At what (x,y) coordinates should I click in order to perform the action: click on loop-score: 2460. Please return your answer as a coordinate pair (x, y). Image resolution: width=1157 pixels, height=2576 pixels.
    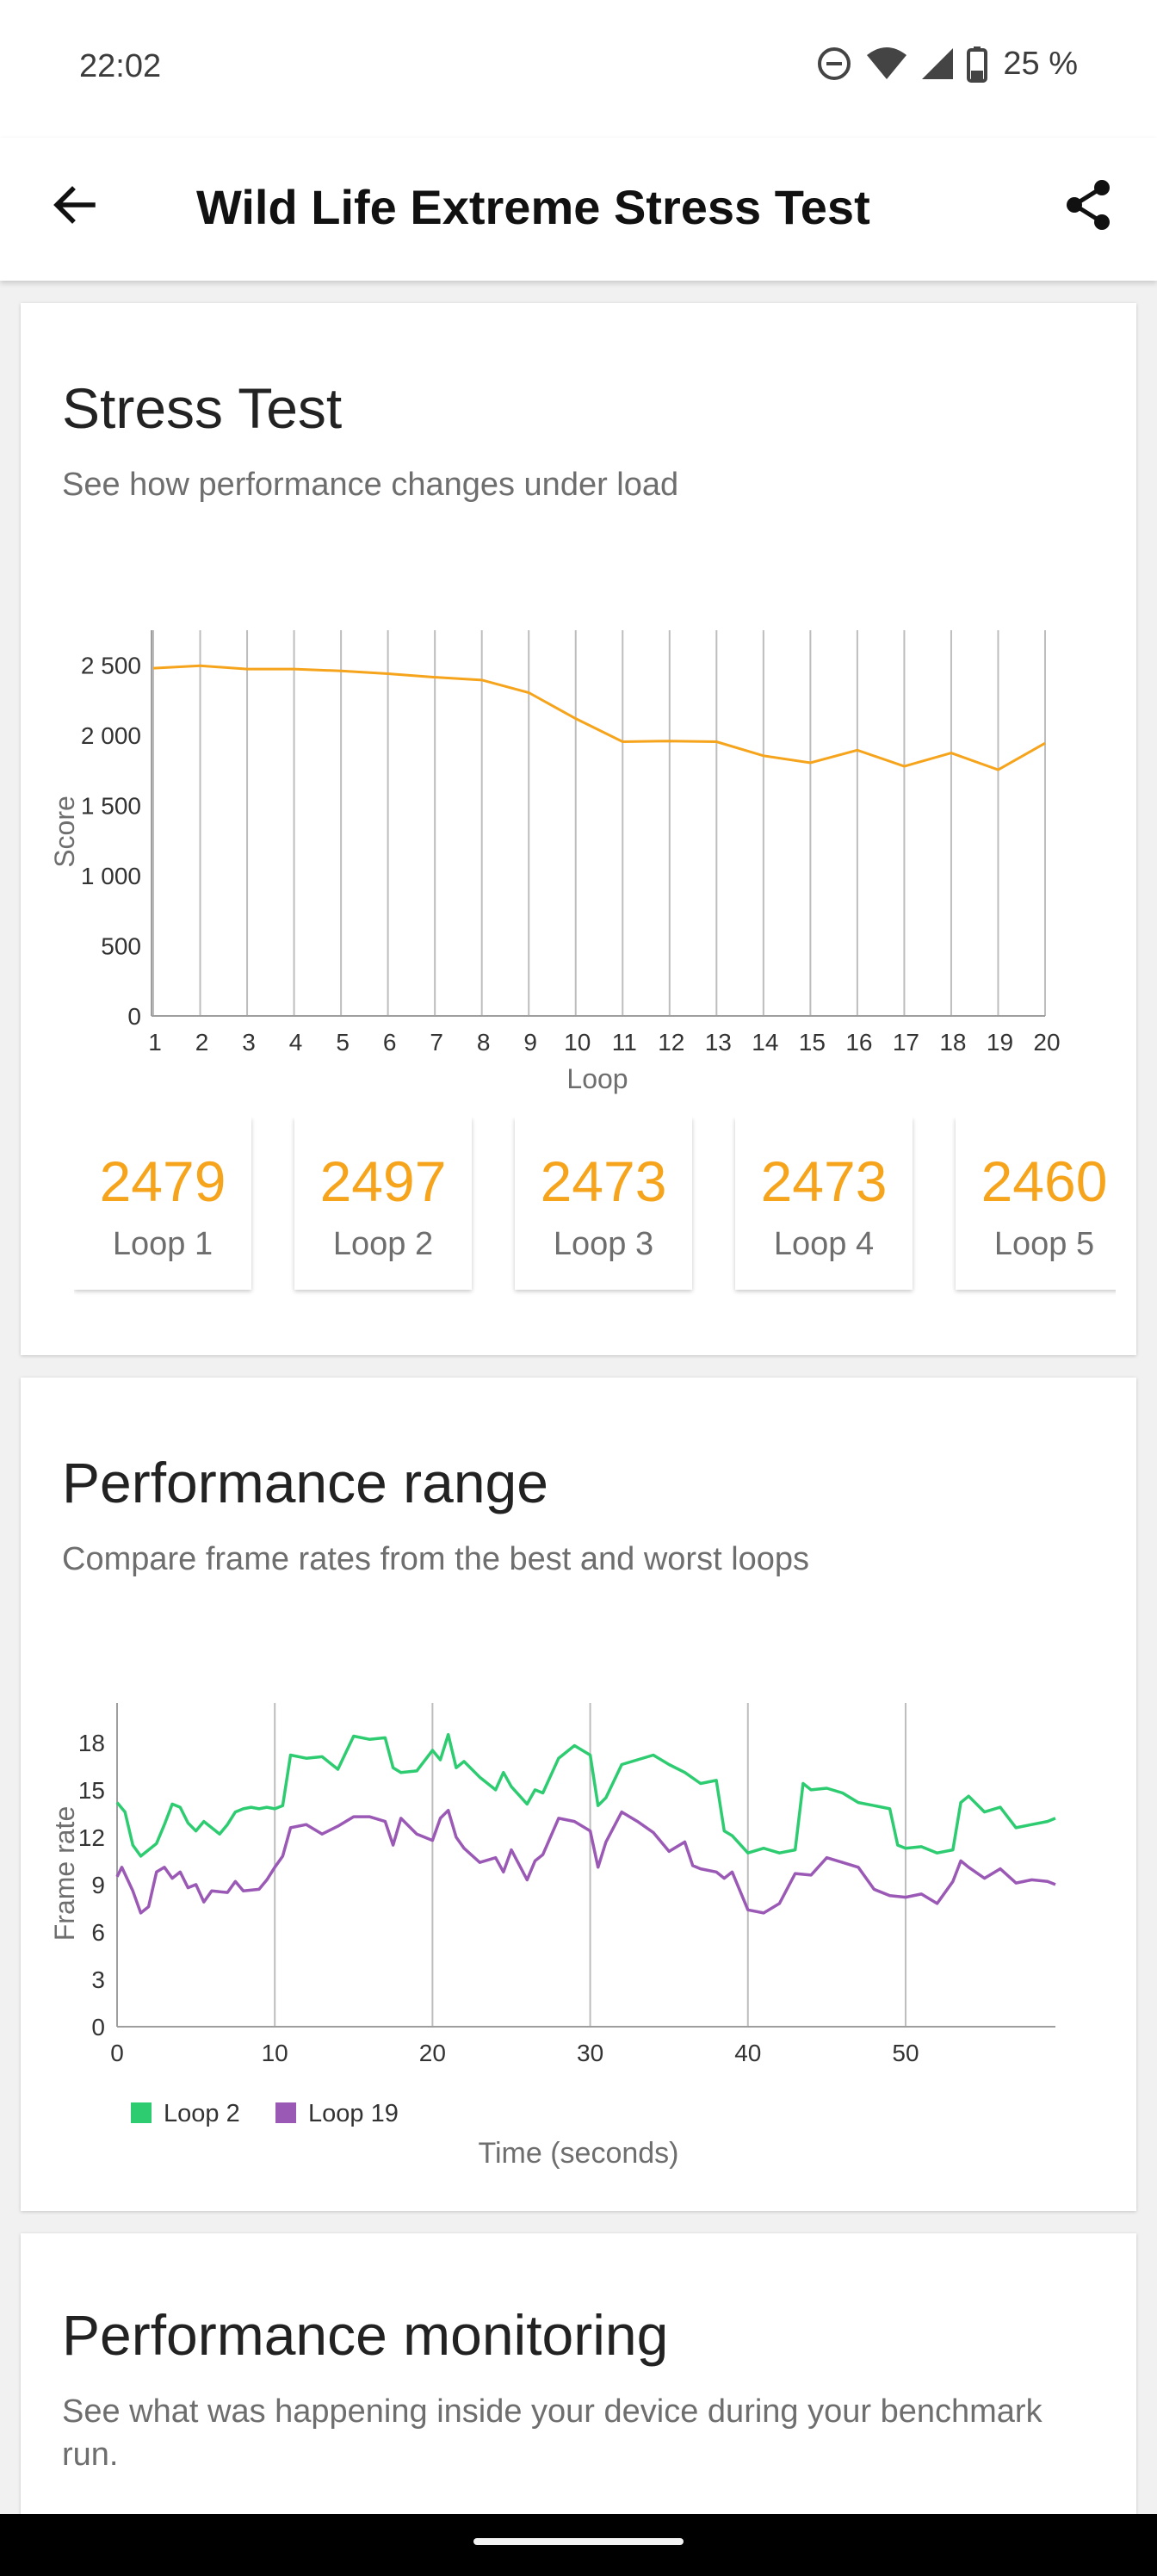
    Looking at the image, I should click on (1045, 1181).